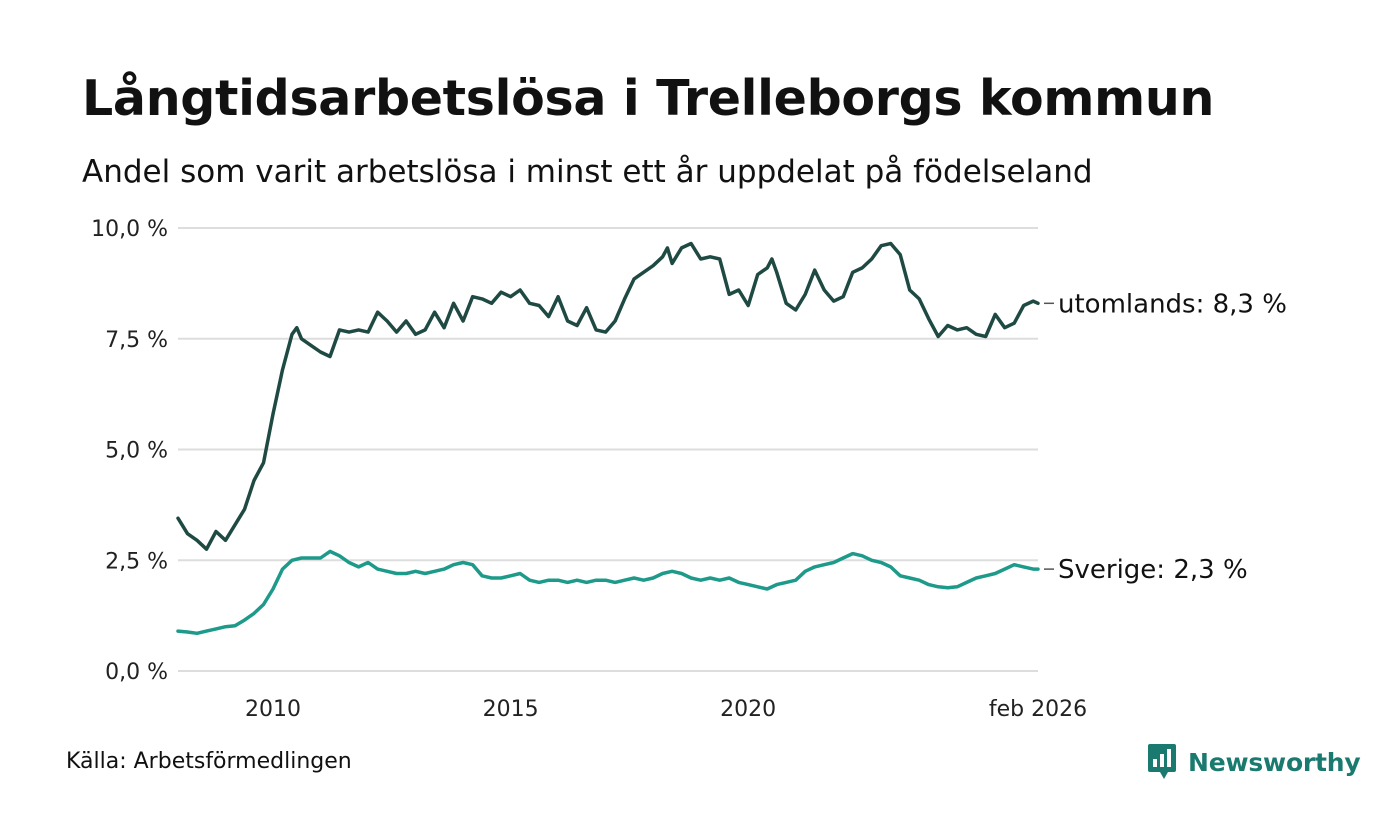 This screenshot has height=840, width=1400. Describe the element at coordinates (1153, 570) in the screenshot. I see `end-label-sverige: Sverige: 2,3 %` at that location.